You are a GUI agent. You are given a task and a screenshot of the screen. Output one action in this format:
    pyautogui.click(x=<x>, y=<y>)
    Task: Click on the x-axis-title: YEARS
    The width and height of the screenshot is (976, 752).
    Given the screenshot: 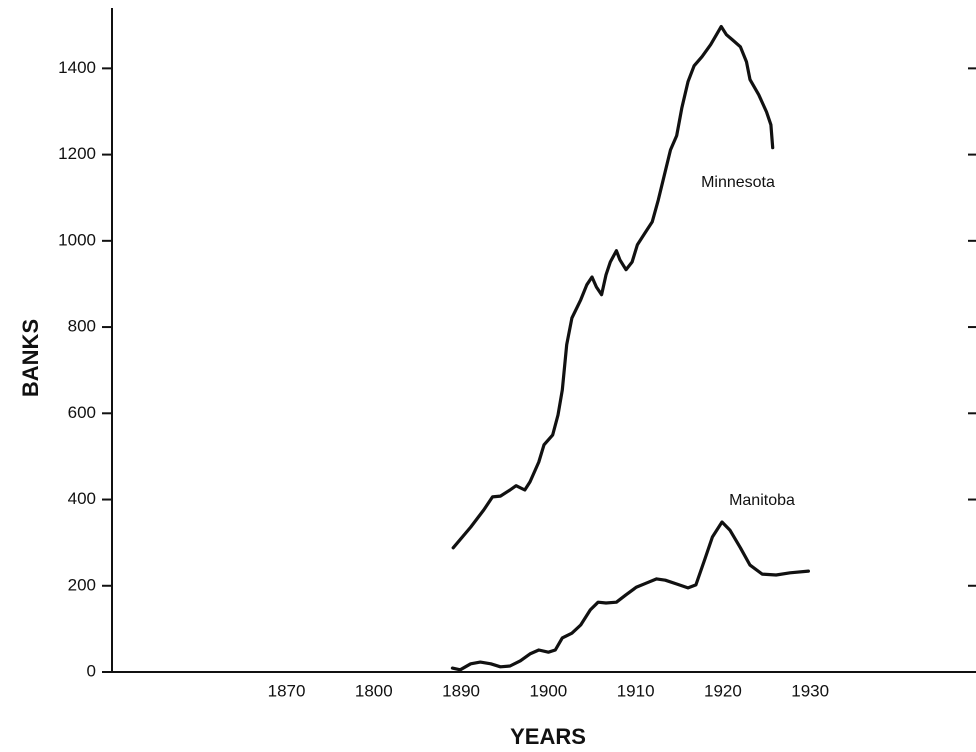 What is the action you would take?
    pyautogui.click(x=548, y=736)
    